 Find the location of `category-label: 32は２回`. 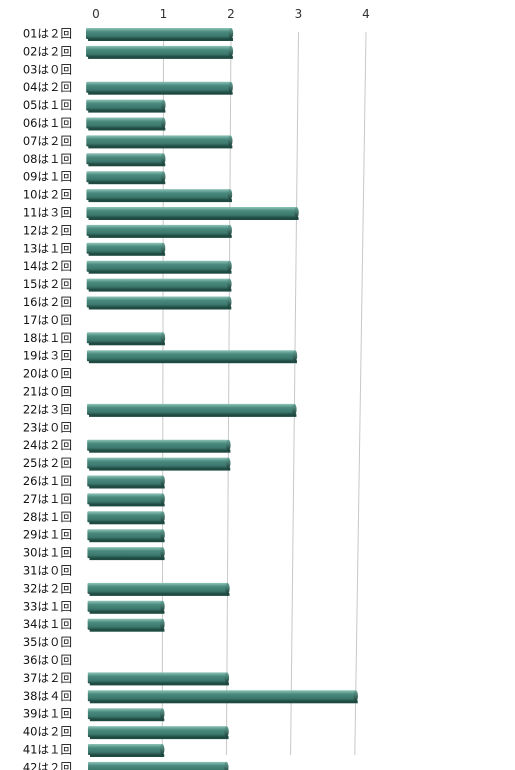

category-label: 32は２回 is located at coordinates (47, 588).